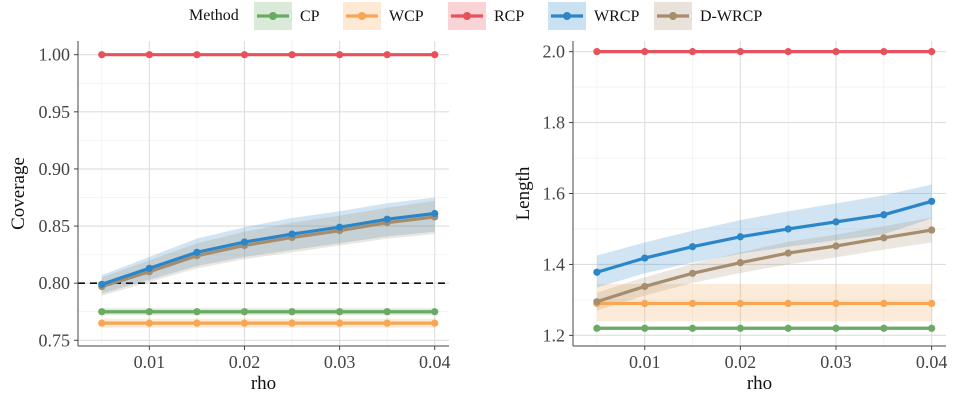 The height and width of the screenshot is (394, 957). Describe the element at coordinates (616, 16) in the screenshot. I see `legend-label: WRCP` at that location.